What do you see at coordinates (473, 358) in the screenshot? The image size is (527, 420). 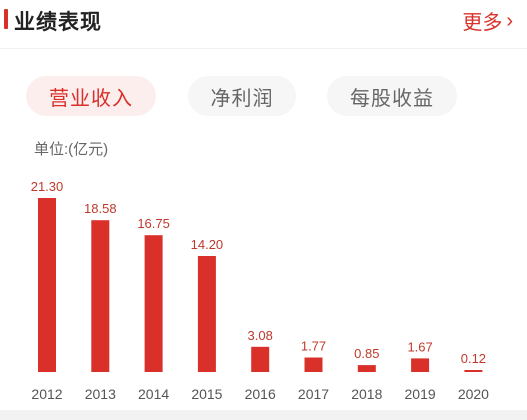 I see `value-label-2020: 0.12` at bounding box center [473, 358].